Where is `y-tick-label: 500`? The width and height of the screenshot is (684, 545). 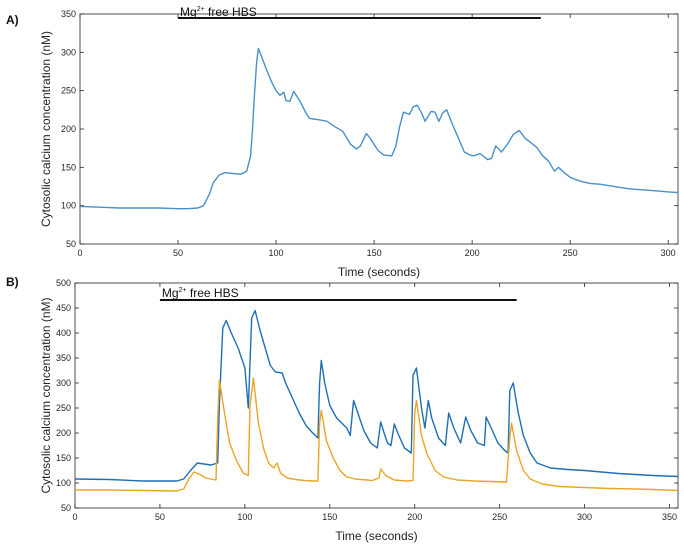
y-tick-label: 500 is located at coordinates (63, 283).